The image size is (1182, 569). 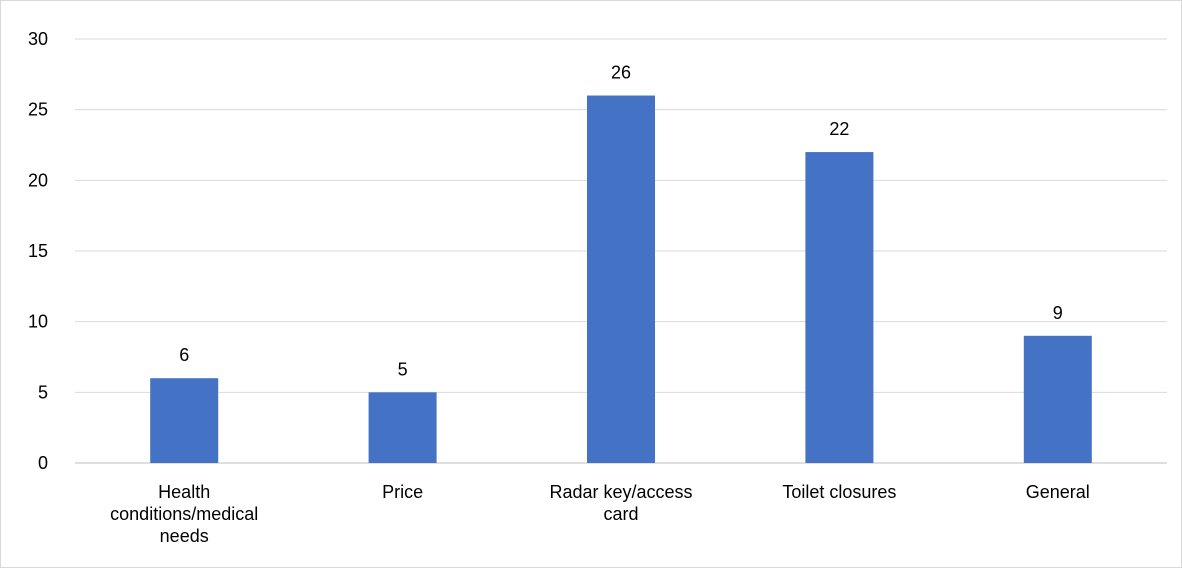 What do you see at coordinates (38, 110) in the screenshot?
I see `y-tick-label: 25` at bounding box center [38, 110].